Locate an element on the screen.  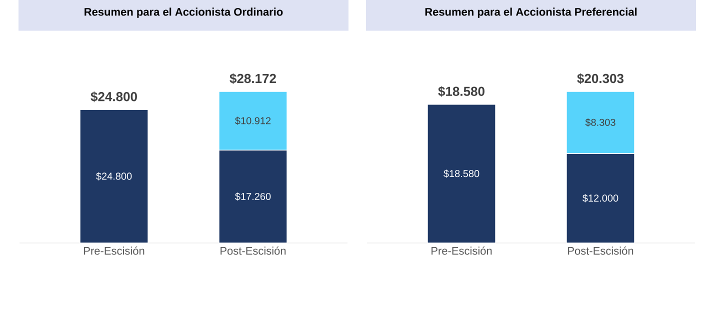
total-label: $20.303 is located at coordinates (600, 78).